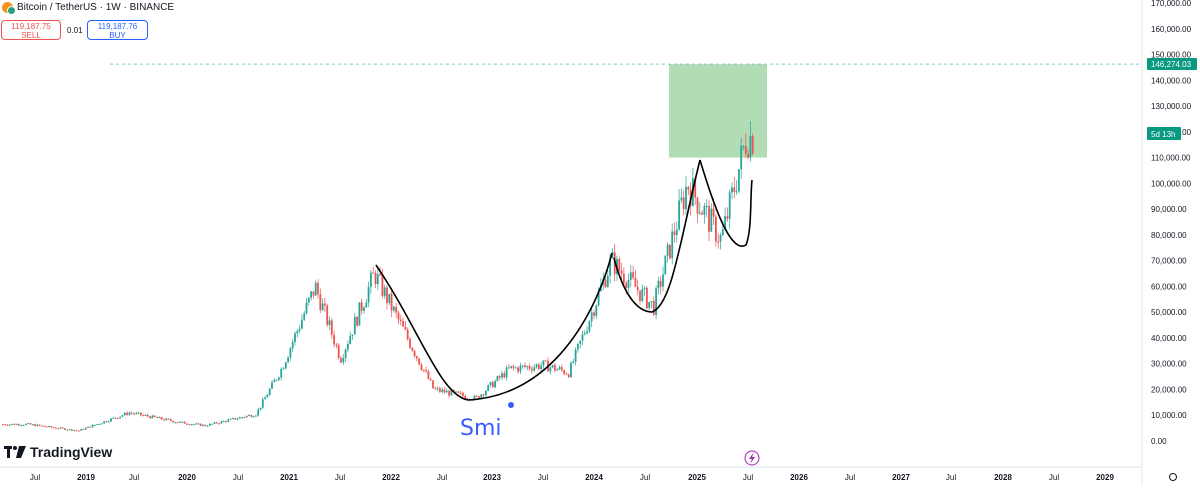 Image resolution: width=1200 pixels, height=490 pixels. I want to click on tradingview-logo: TradingView, so click(58, 452).